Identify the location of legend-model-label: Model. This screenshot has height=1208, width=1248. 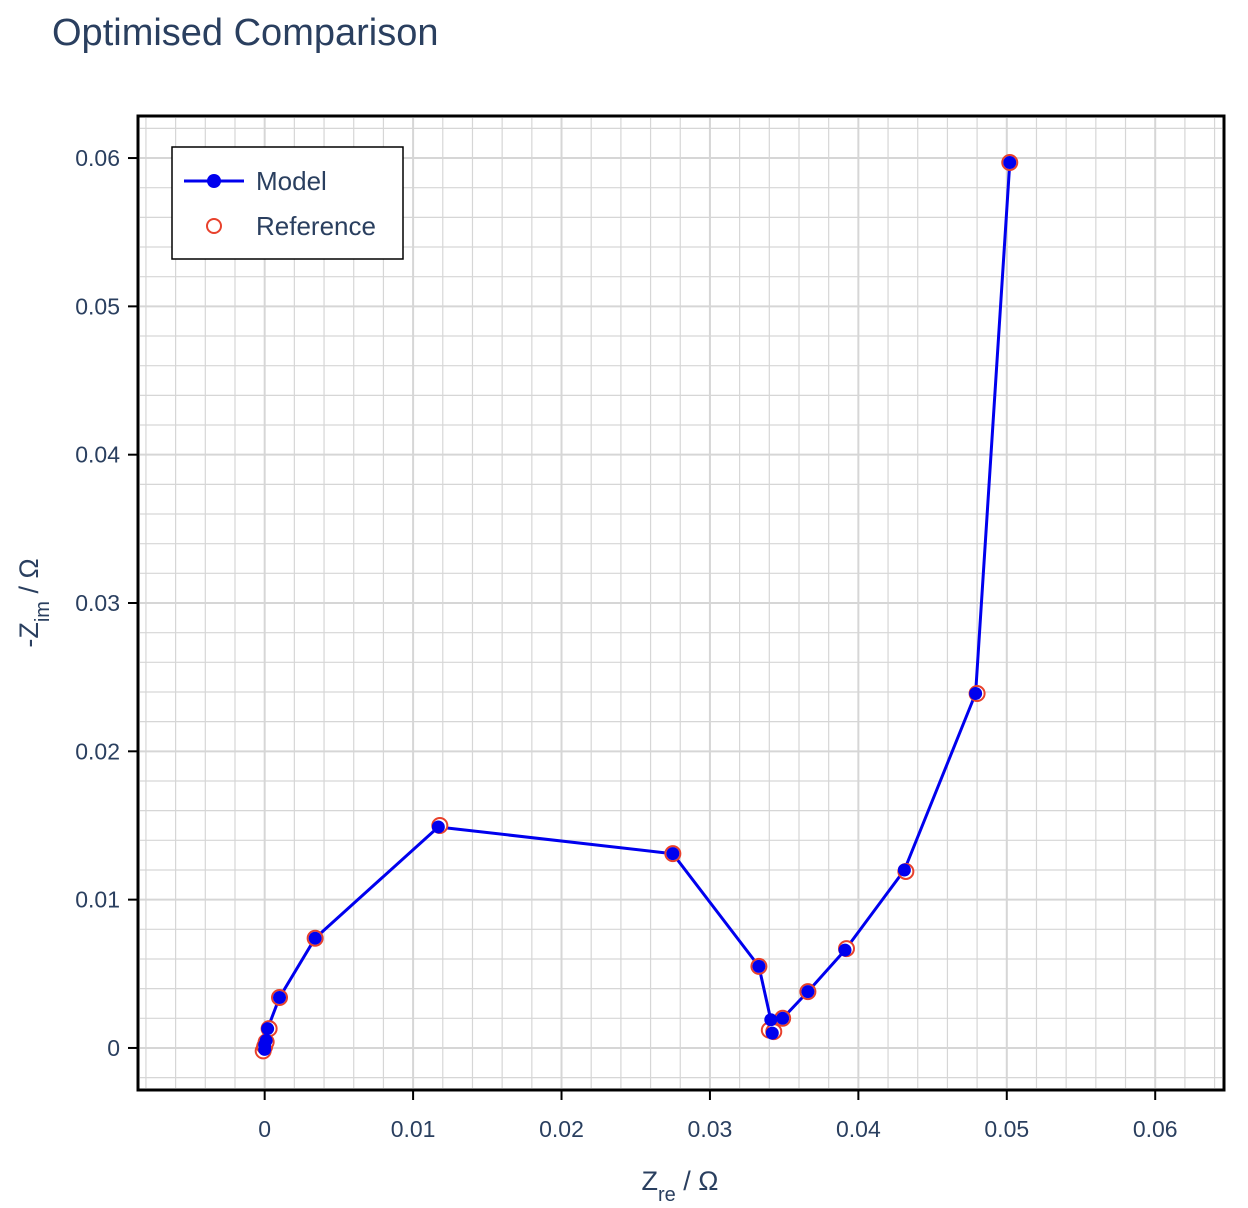
(291, 181).